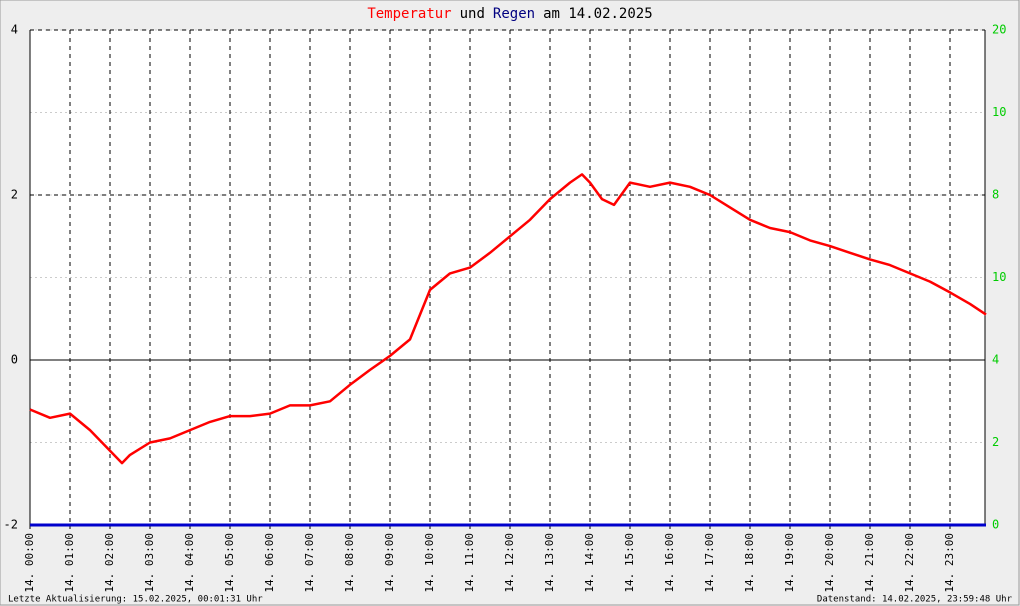 The height and width of the screenshot is (606, 1020). Describe the element at coordinates (269, 563) in the screenshot. I see `x-tick-label: 14. 06:00` at that location.